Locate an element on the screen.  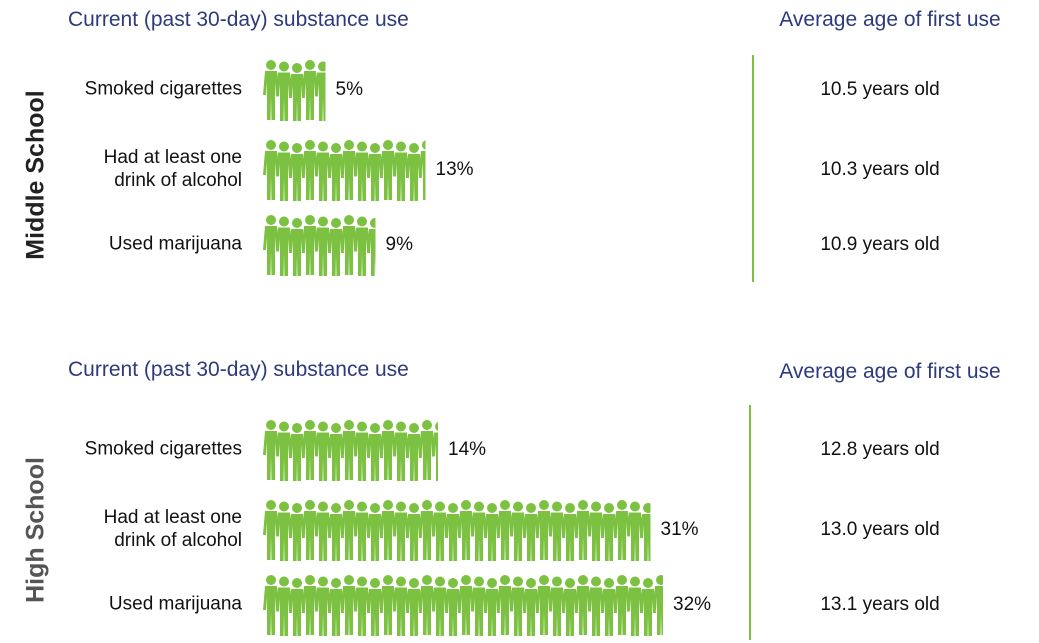
value-label: 31% is located at coordinates (679, 529).